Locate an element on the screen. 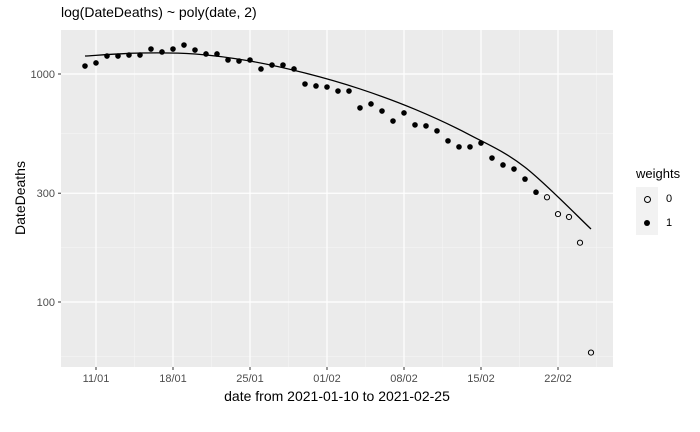 This screenshot has width=700, height=432. y-tick-label: 100 is located at coordinates (46, 303).